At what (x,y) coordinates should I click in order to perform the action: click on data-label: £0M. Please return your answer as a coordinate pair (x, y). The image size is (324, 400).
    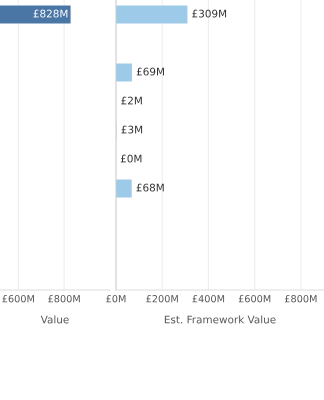
    Looking at the image, I should click on (131, 158).